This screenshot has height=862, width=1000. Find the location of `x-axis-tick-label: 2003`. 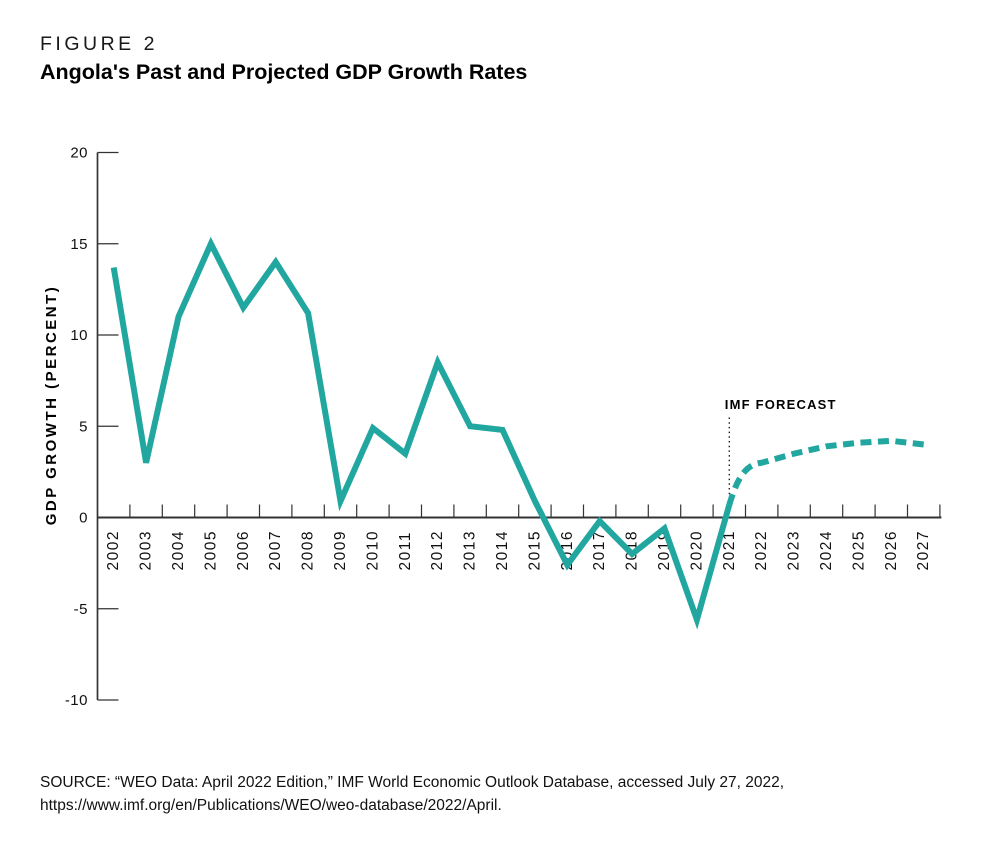

x-axis-tick-label: 2003 is located at coordinates (146, 550).